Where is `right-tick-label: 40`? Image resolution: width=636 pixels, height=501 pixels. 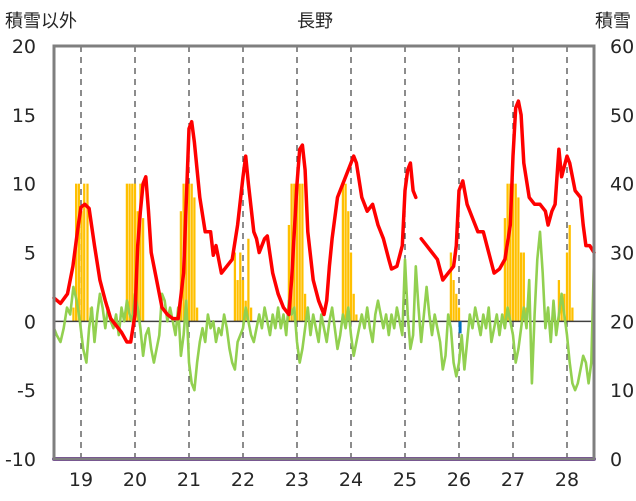
right-tick-label: 40 is located at coordinates (622, 185).